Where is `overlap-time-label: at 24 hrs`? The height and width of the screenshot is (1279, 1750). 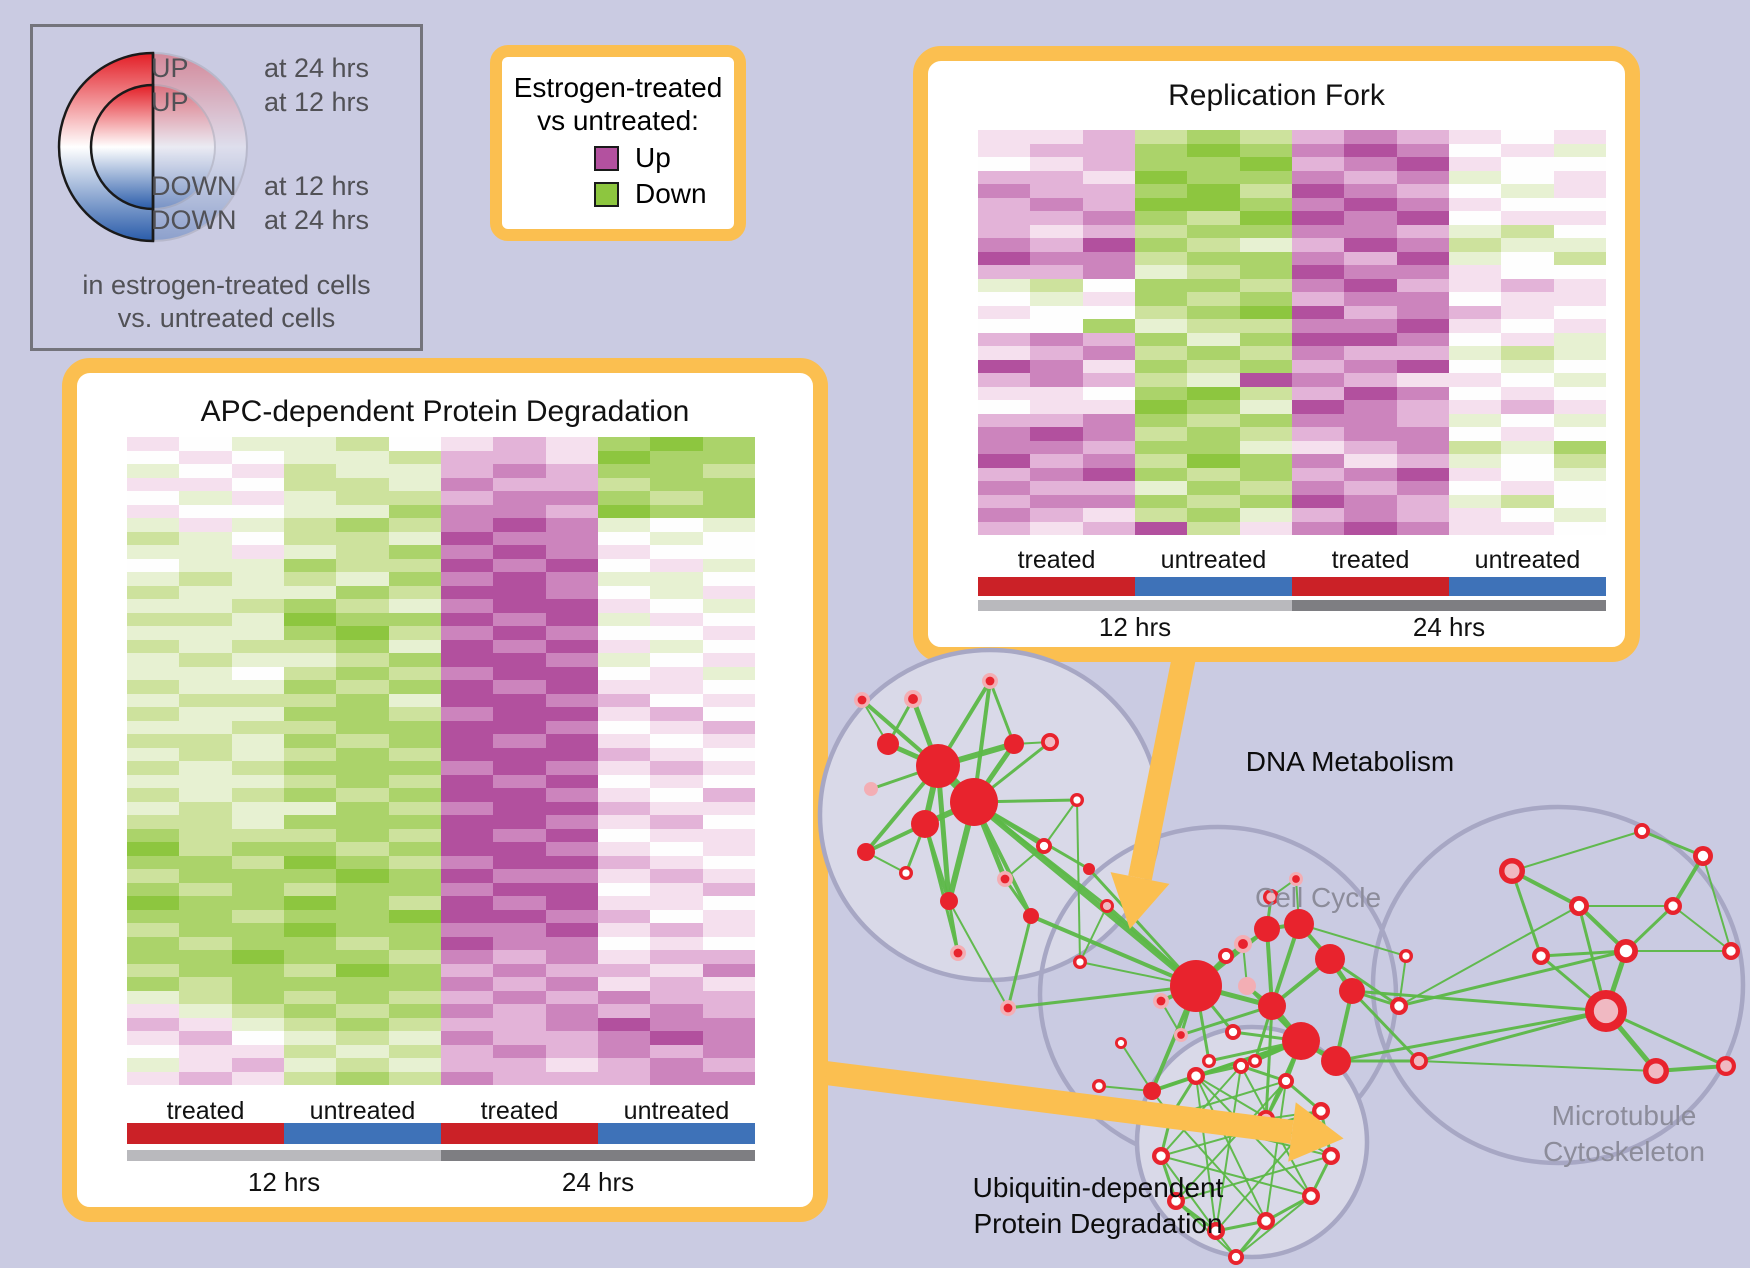 overlap-time-label: at 24 hrs is located at coordinates (316, 68).